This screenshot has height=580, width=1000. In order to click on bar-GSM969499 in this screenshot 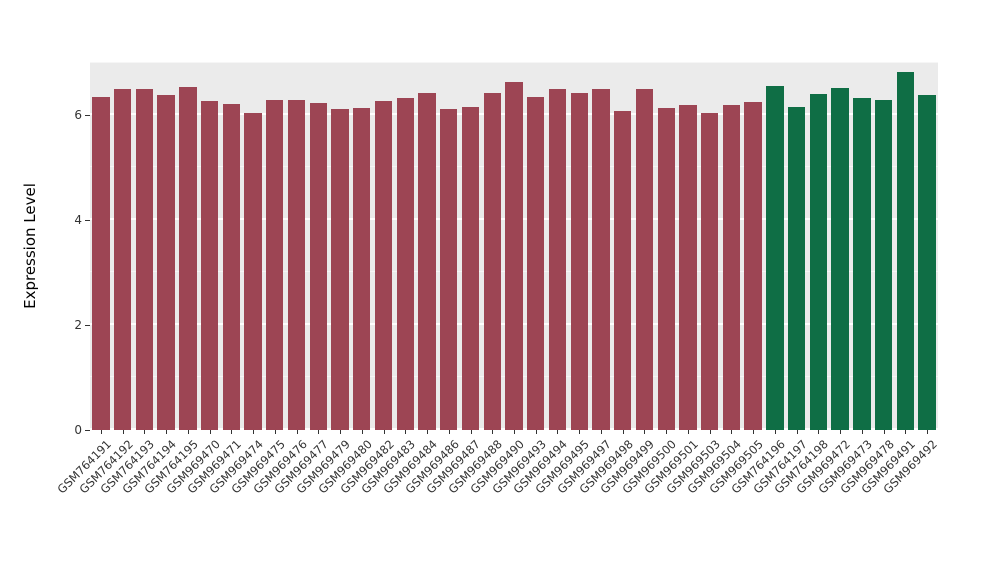, I will do `click(644, 259)`.